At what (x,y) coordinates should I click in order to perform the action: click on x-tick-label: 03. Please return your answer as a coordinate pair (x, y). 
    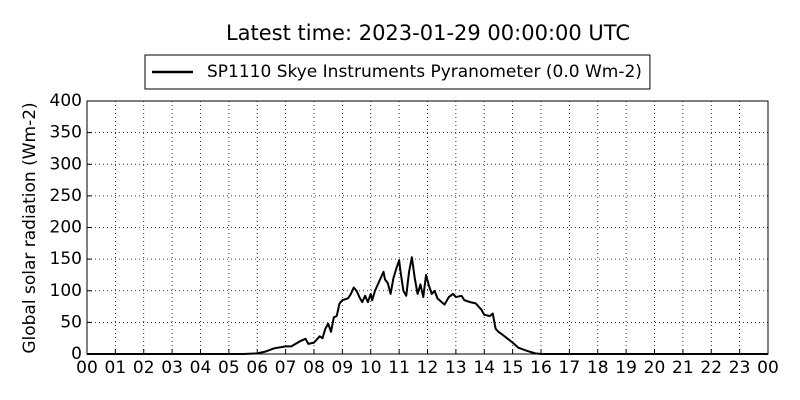
    Looking at the image, I should click on (172, 368).